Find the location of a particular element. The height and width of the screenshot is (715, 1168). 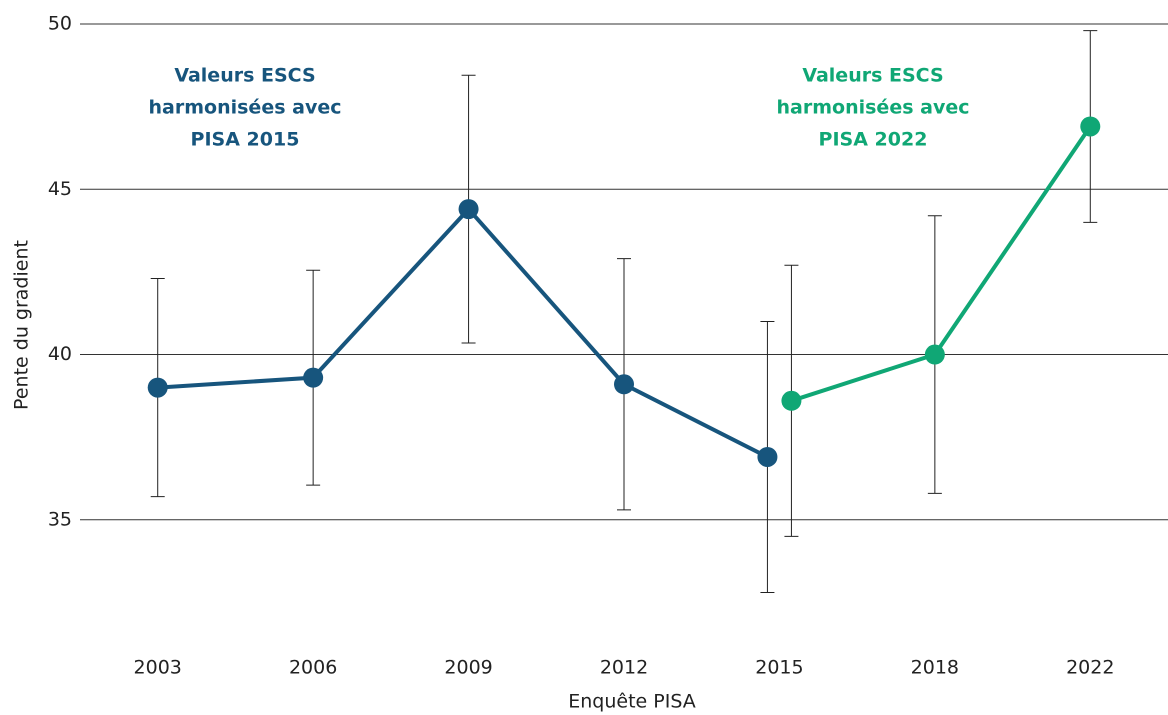

x-tick-label: 2018 is located at coordinates (935, 668).